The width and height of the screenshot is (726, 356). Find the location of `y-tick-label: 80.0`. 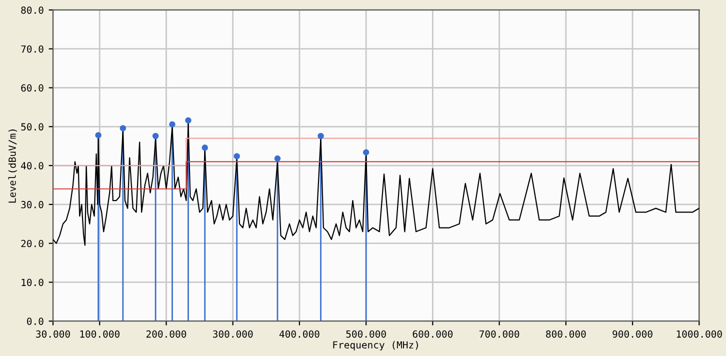

y-tick-label: 80.0 is located at coordinates (32, 10).